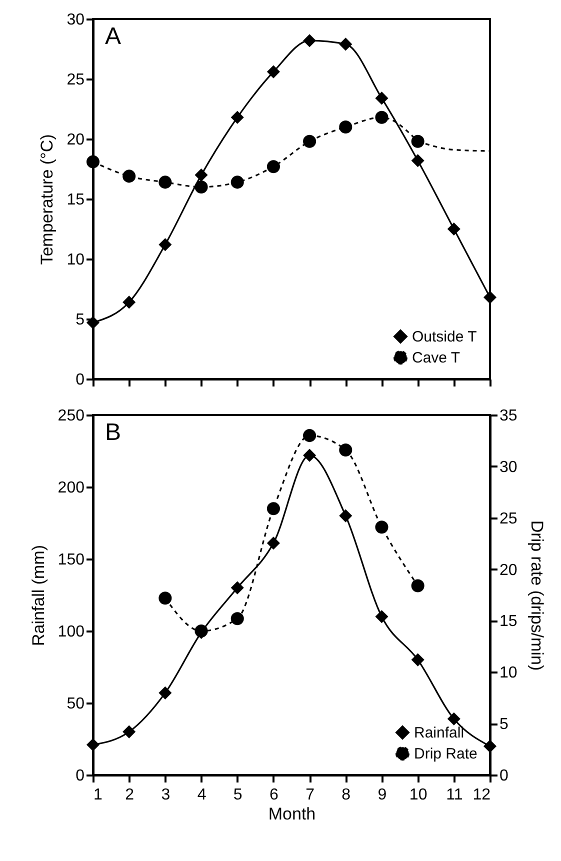  What do you see at coordinates (444, 337) in the screenshot?
I see `legend-label: Outside T` at bounding box center [444, 337].